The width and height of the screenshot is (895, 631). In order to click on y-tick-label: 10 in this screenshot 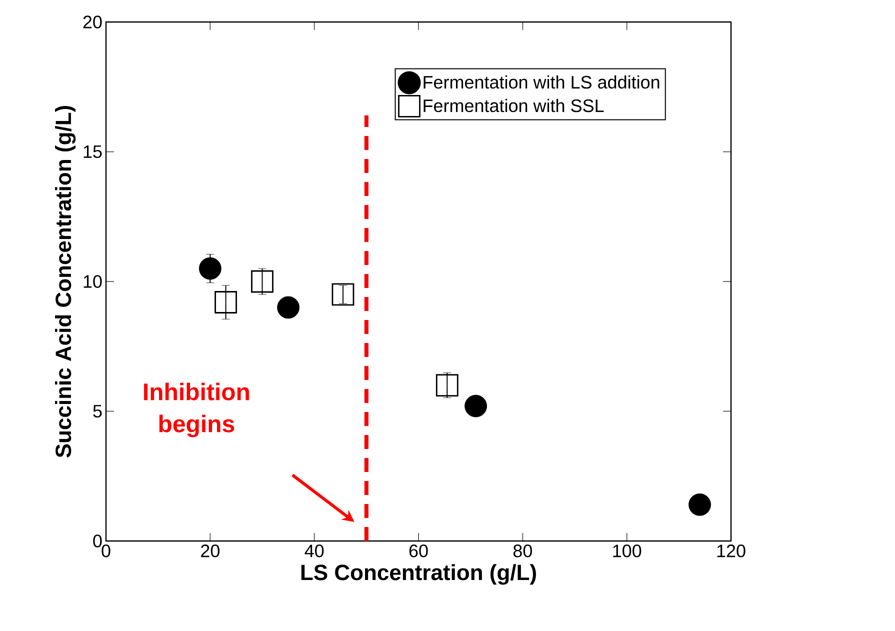, I will do `click(93, 281)`.